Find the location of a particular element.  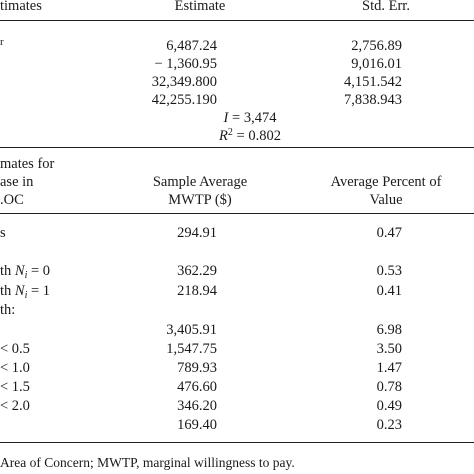

pct-header-line2: Value is located at coordinates (386, 200).